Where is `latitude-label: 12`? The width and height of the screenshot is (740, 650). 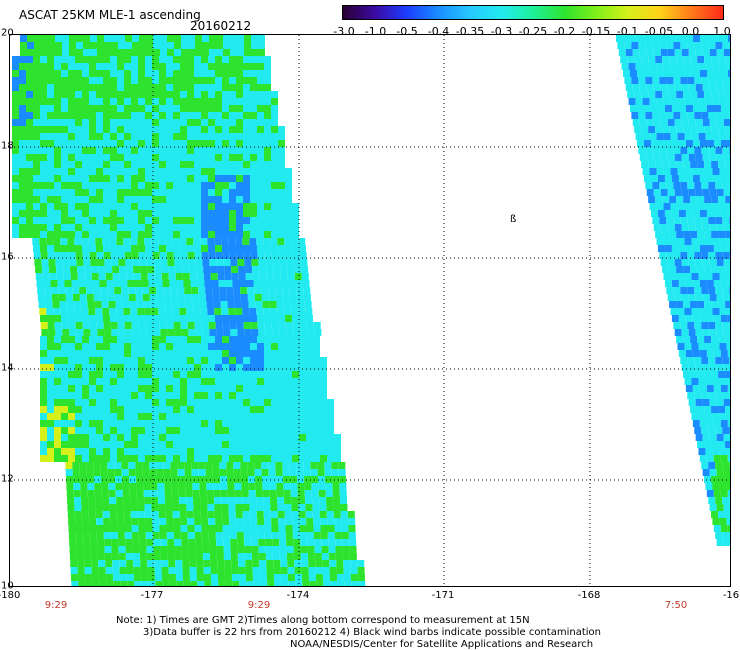 latitude-label: 12 is located at coordinates (7, 479).